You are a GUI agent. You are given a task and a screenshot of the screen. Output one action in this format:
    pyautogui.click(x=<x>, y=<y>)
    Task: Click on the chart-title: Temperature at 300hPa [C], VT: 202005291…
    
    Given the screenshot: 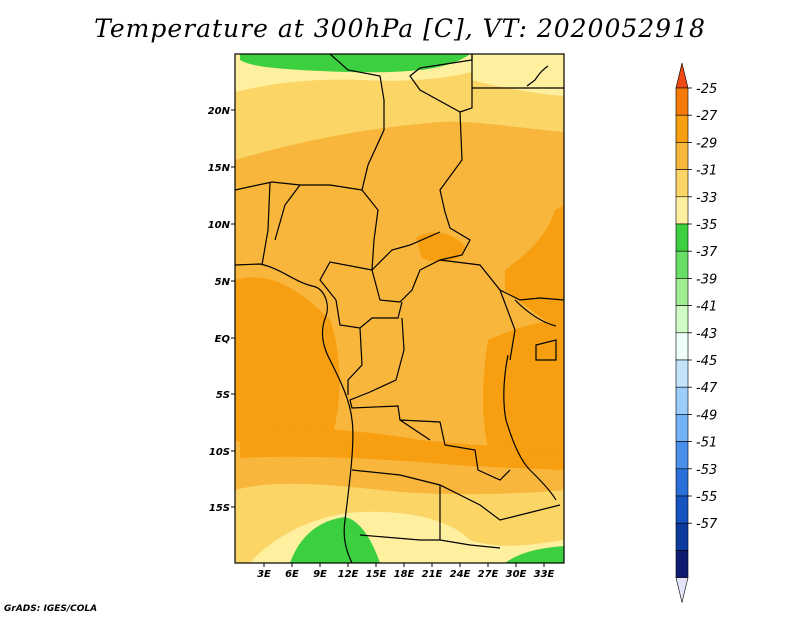 What is the action you would take?
    pyautogui.click(x=400, y=28)
    